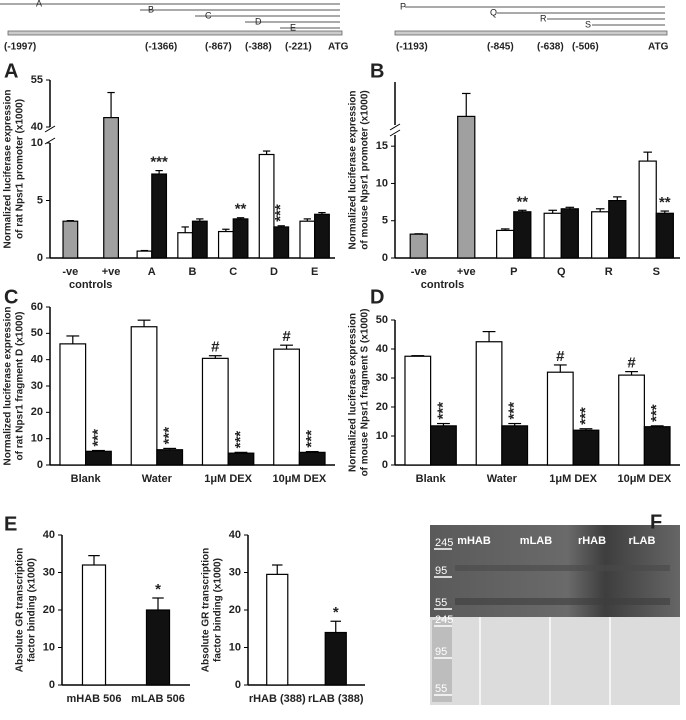  Describe the element at coordinates (555, 615) in the screenshot. I see `blot` at that location.